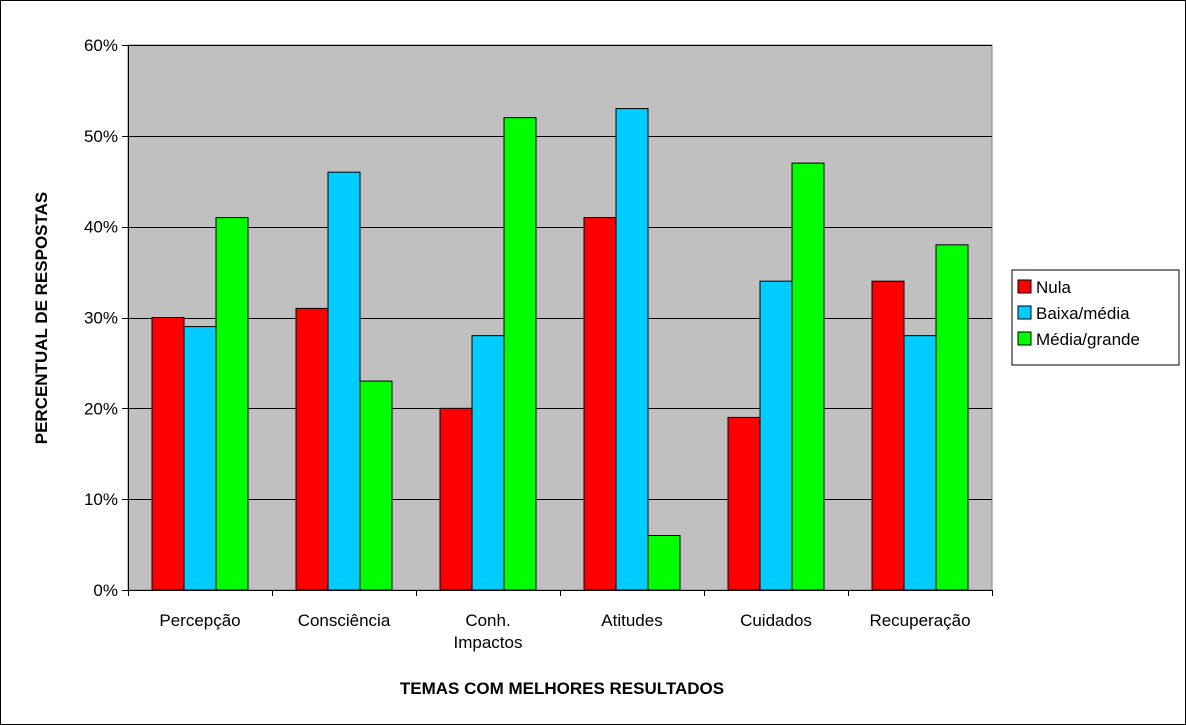  I want to click on y-tick-label: 60%, so click(101, 45).